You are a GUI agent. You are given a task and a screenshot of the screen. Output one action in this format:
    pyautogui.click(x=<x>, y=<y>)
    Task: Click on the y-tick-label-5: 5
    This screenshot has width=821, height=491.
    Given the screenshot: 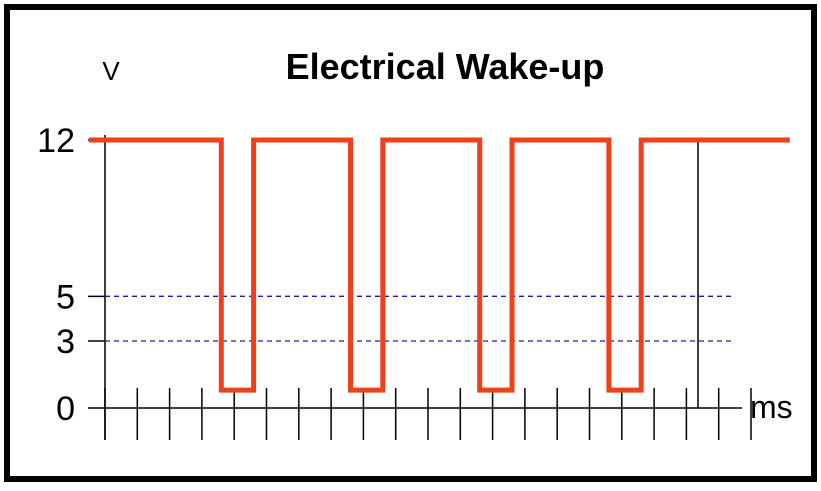 What is the action you would take?
    pyautogui.click(x=65, y=297)
    